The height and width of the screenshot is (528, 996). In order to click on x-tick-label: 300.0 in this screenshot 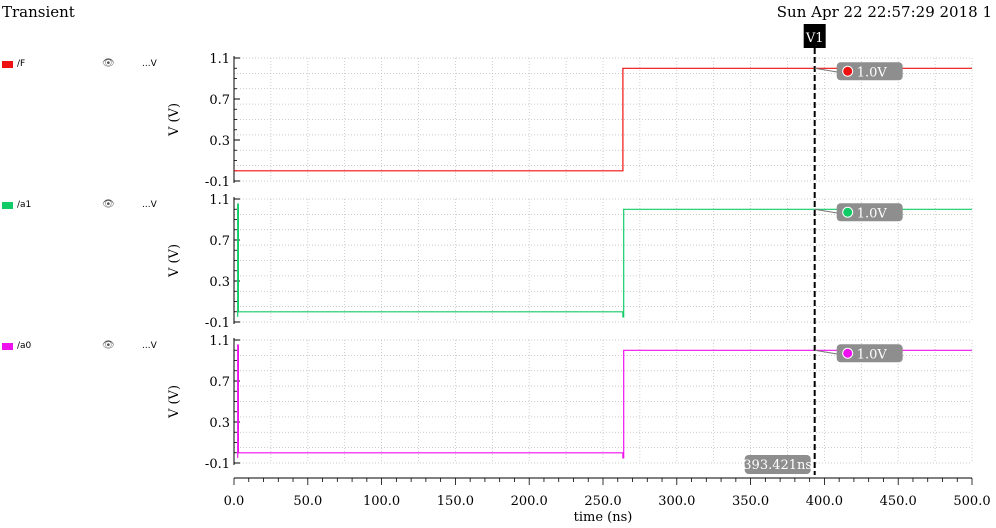, I will do `click(676, 501)`.